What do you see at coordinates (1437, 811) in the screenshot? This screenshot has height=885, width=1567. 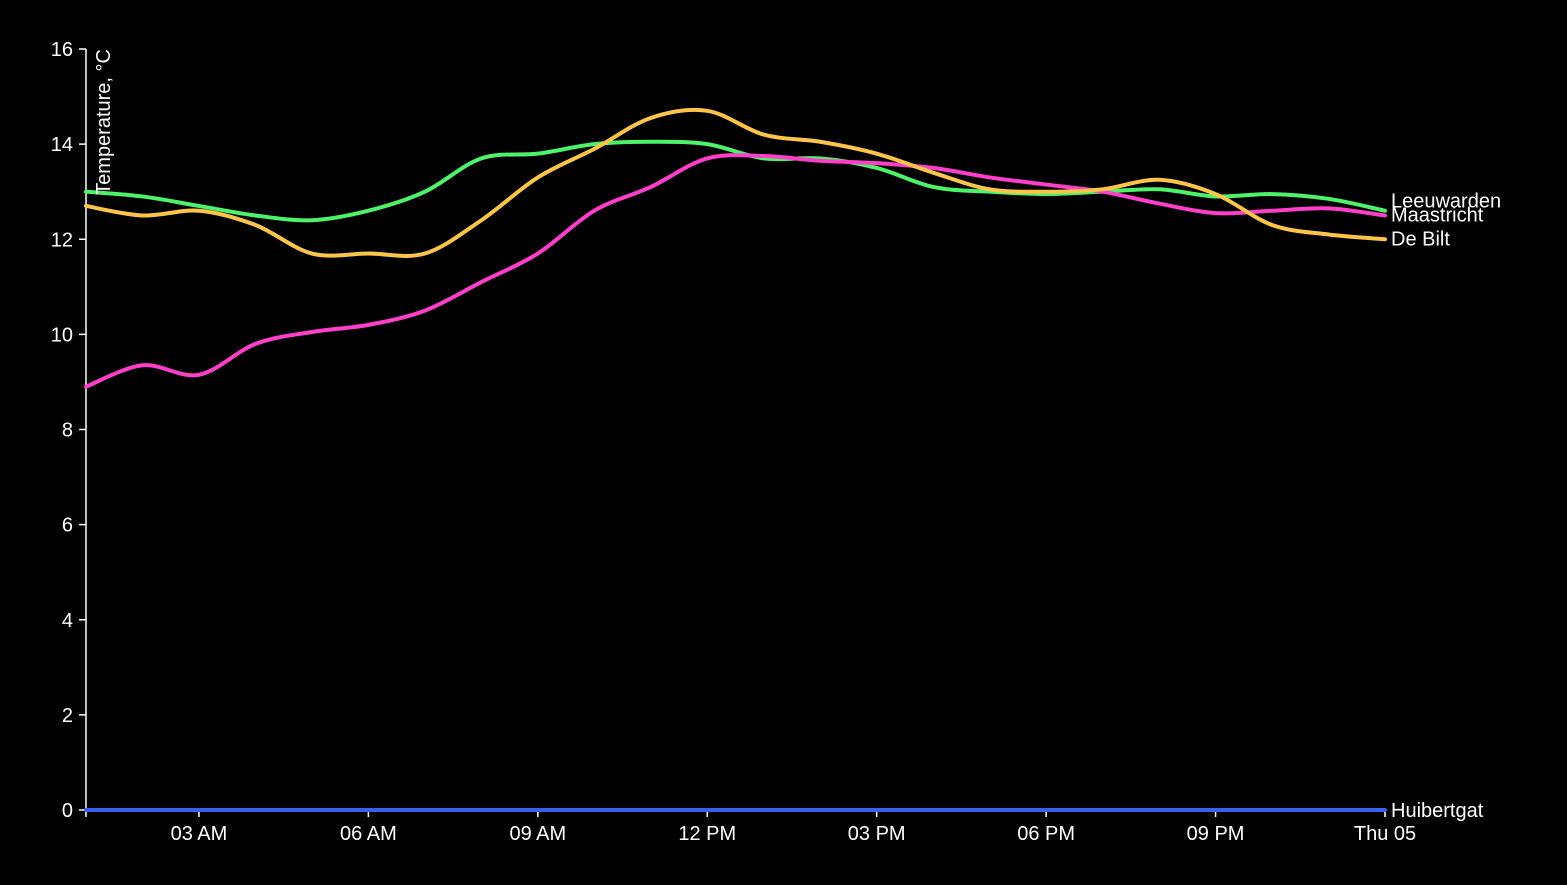 I see `series-label-huibertgat: Huibertgat` at bounding box center [1437, 811].